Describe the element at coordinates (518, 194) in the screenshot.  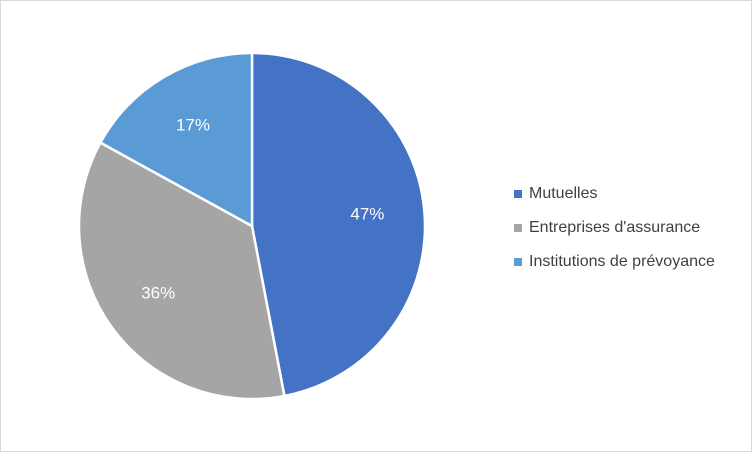
I see `legend-swatch-mutuelles` at that location.